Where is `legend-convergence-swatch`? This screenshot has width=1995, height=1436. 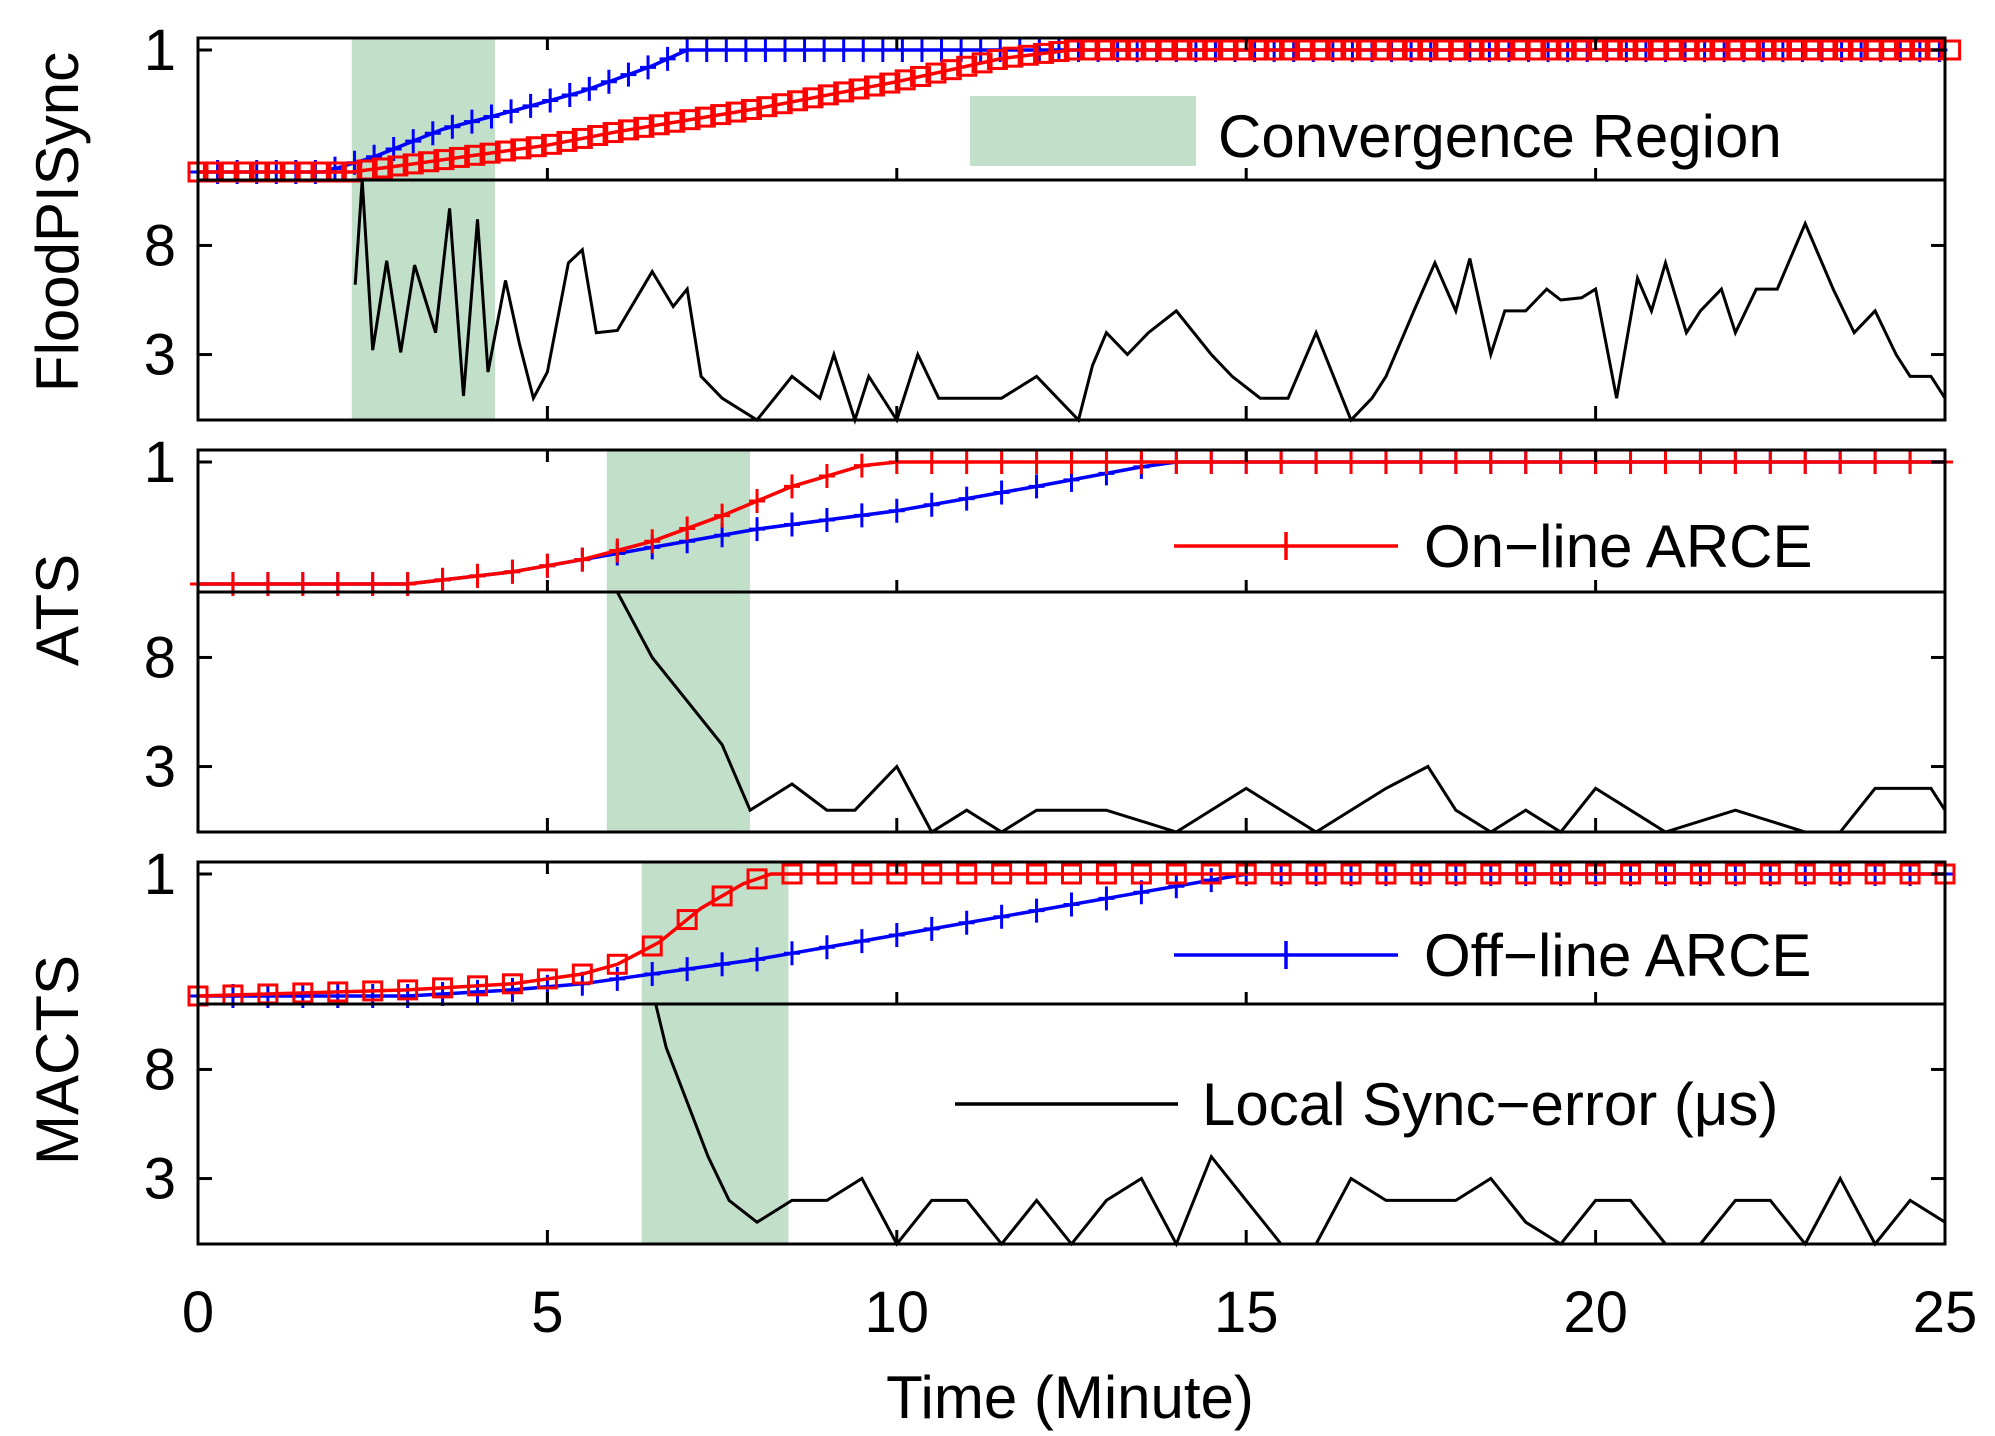
legend-convergence-swatch is located at coordinates (1083, 131).